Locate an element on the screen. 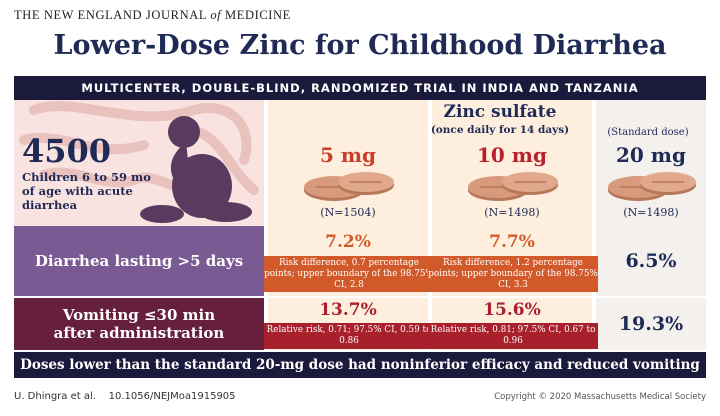 The image size is (720, 416). outcome1-20mg-cell is located at coordinates (651, 261).